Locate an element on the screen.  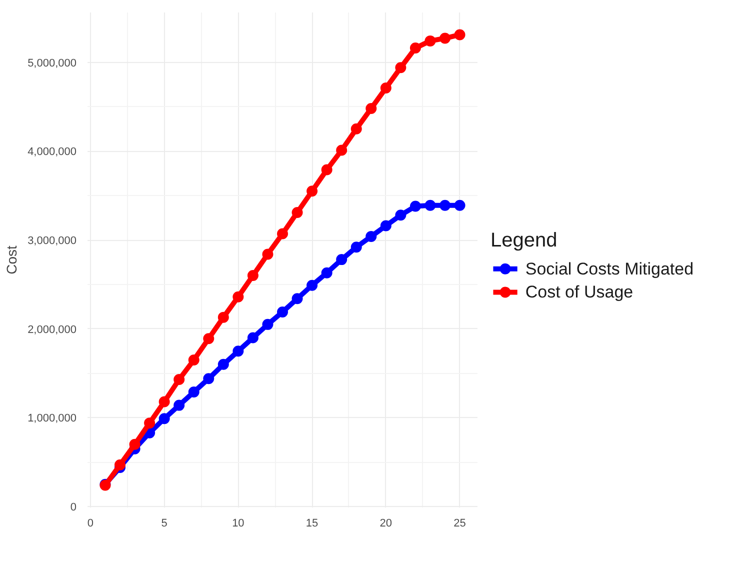
legend-label: Social Costs Mitigated is located at coordinates (609, 268).